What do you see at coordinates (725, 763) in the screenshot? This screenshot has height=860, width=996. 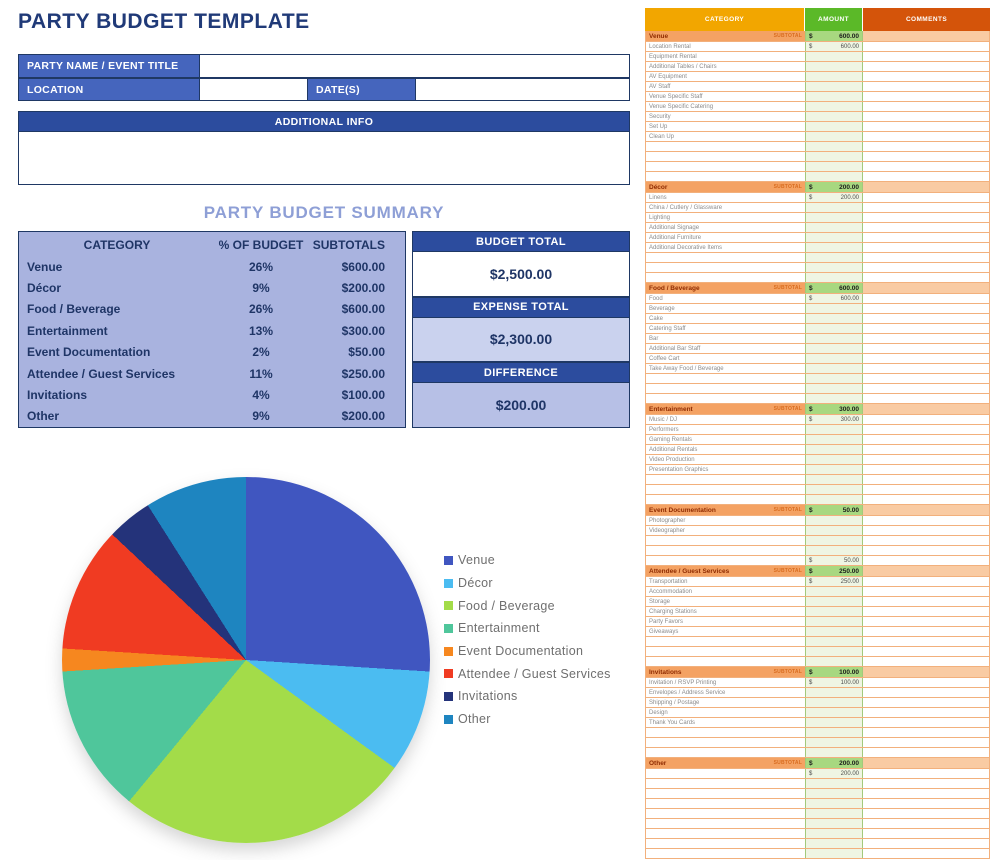 I see `sheet-cell-section-name: Other SUBTOTAL` at bounding box center [725, 763].